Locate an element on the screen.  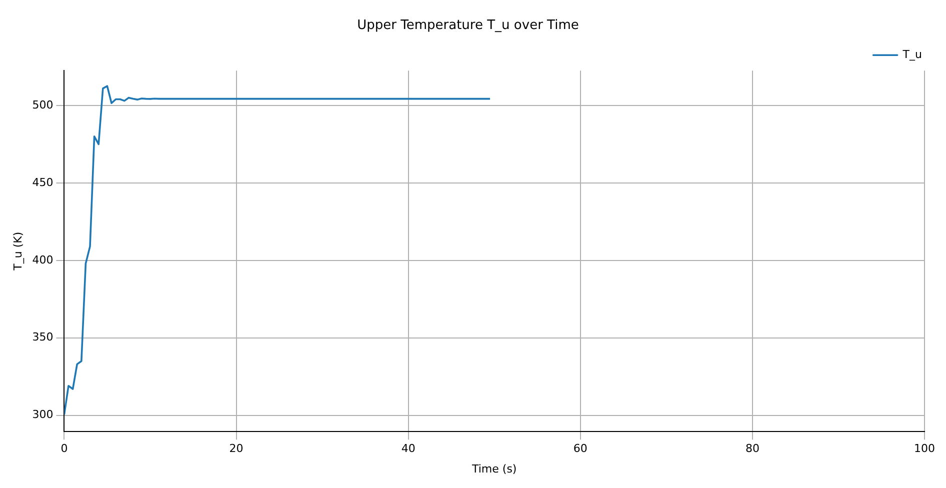
x-axis-title: Time (s) is located at coordinates (493, 469).